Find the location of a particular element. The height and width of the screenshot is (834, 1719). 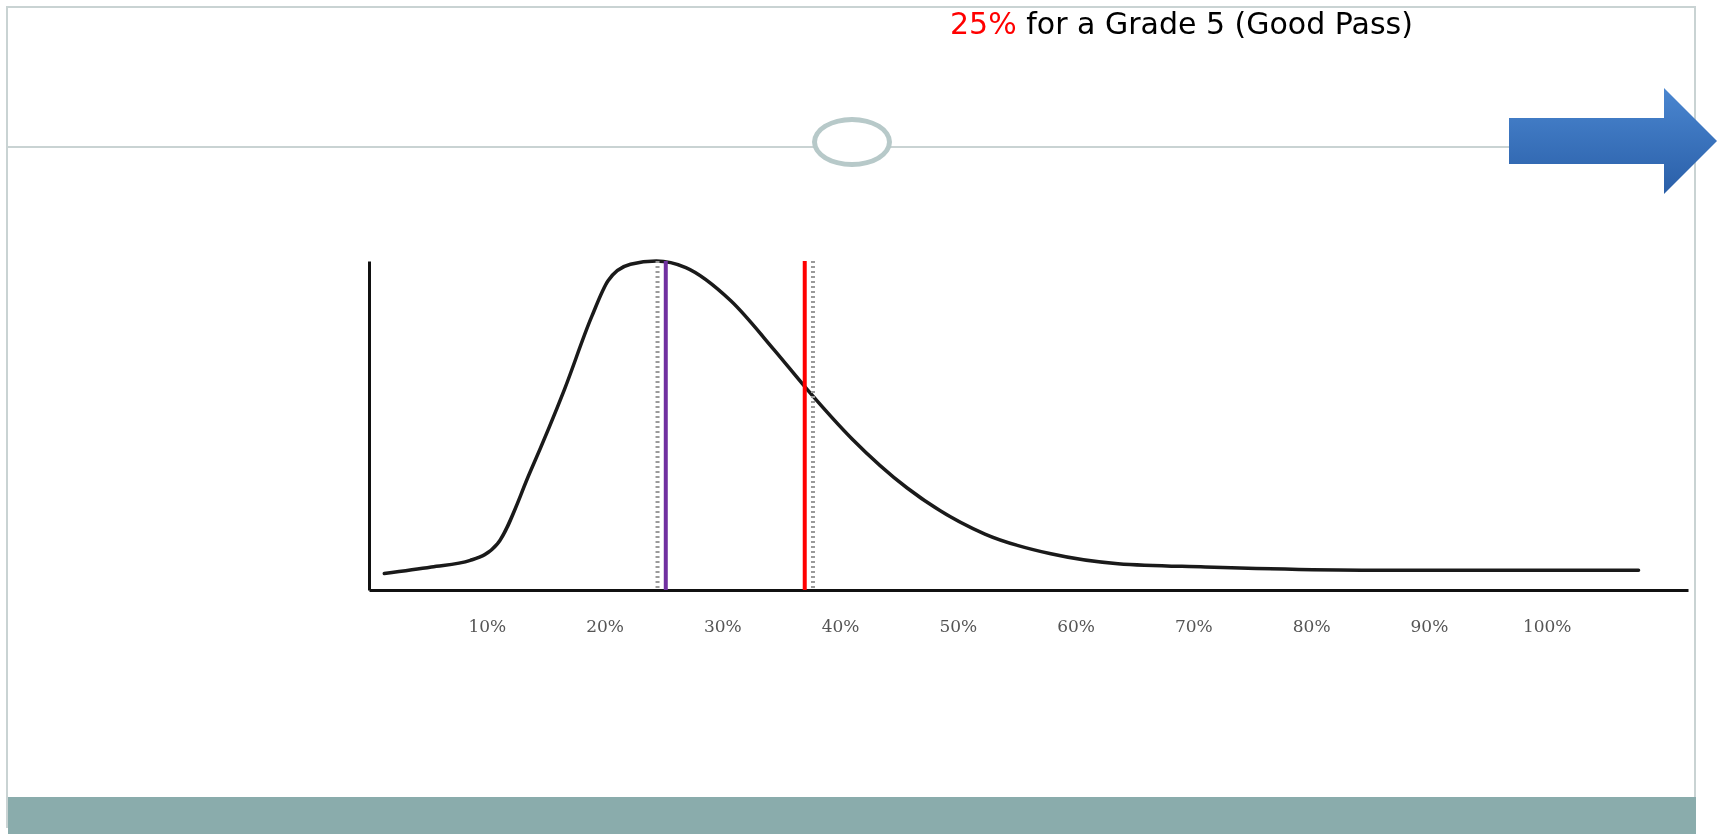

x-tick-label: 90% is located at coordinates (1429, 625).